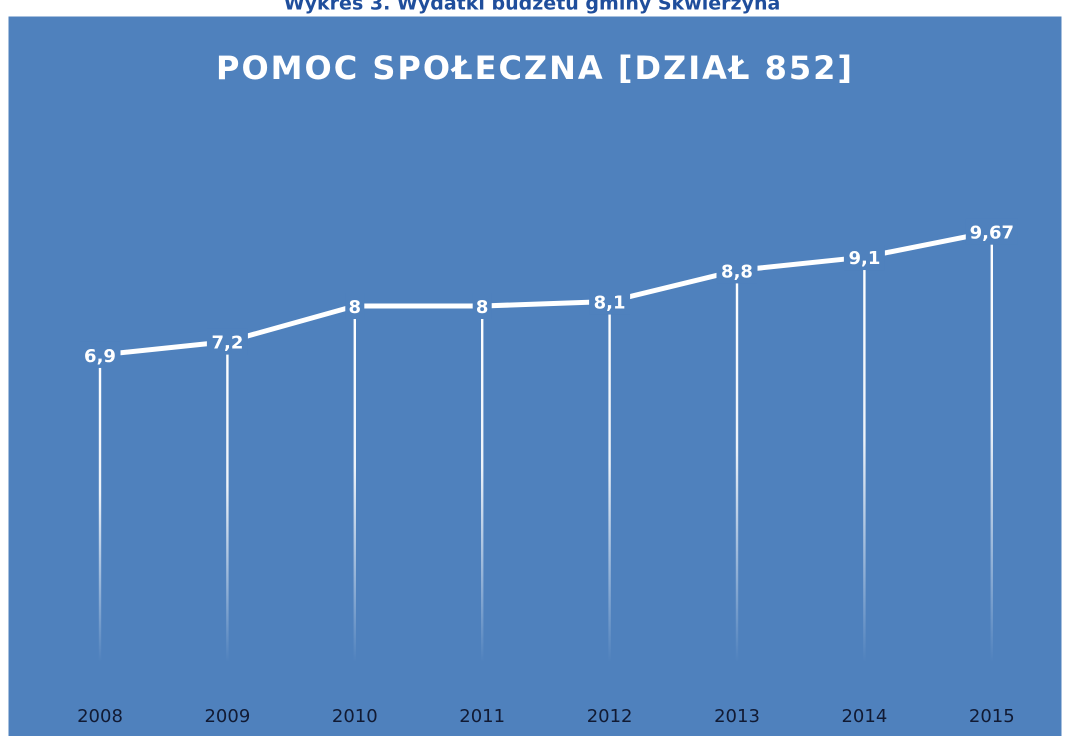  I want to click on x-tick-label: 2014, so click(864, 716).